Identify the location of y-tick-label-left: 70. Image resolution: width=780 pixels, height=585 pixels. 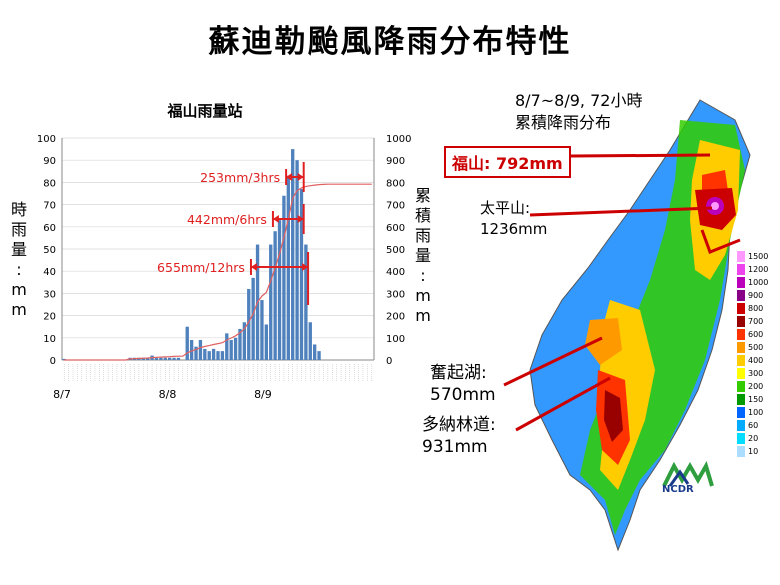
(49, 206).